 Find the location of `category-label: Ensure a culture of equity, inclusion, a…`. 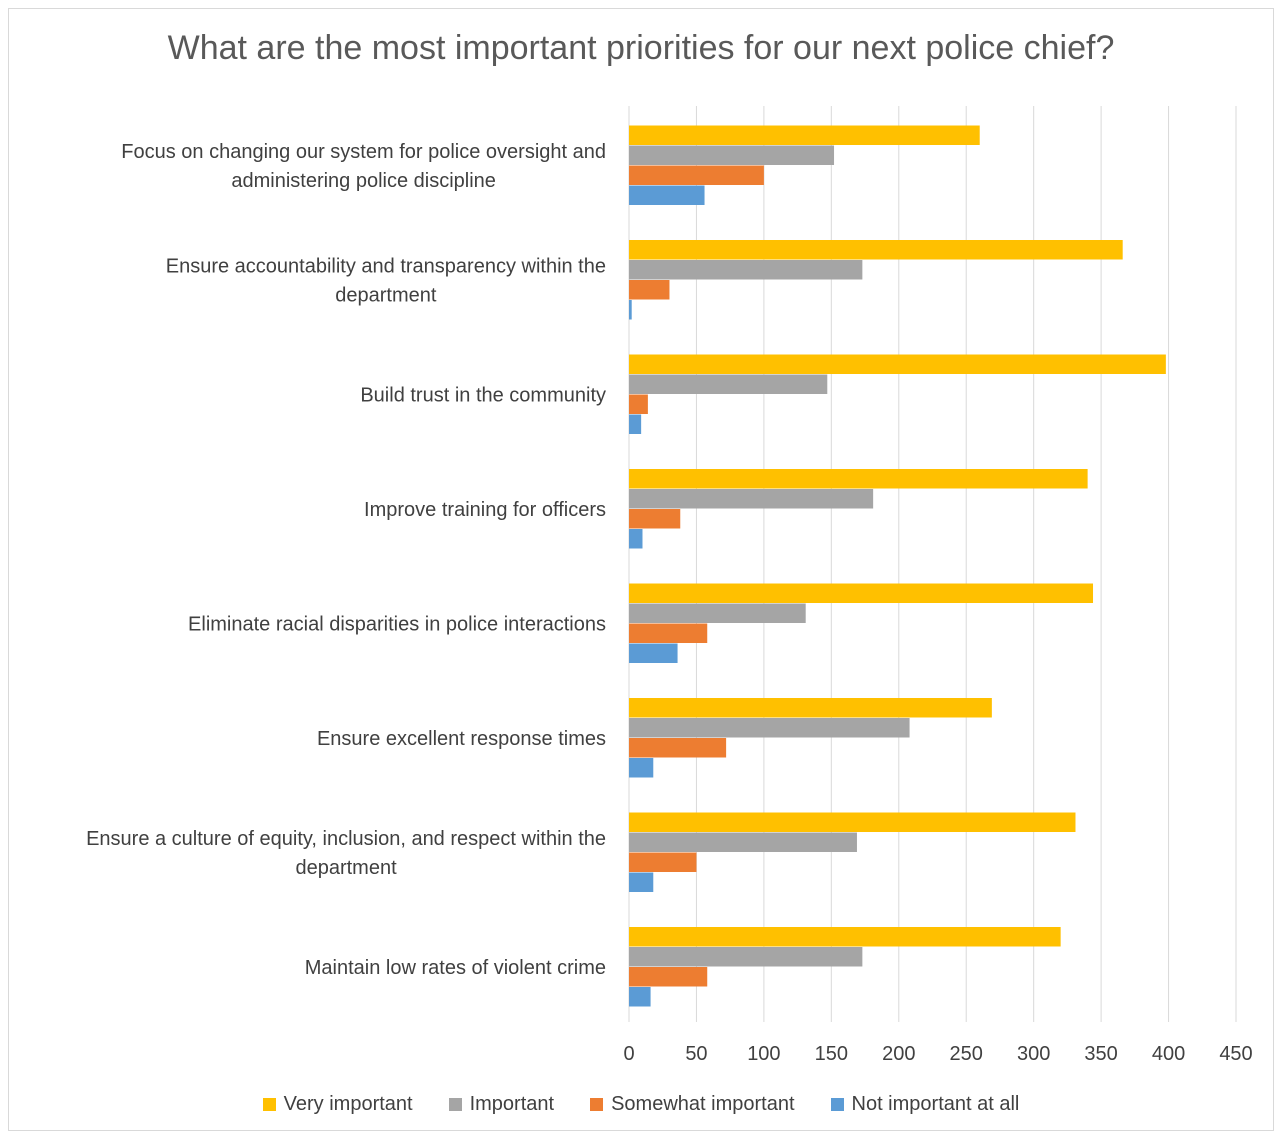

category-label: Ensure a culture of equity, inclusion, a… is located at coordinates (346, 839).